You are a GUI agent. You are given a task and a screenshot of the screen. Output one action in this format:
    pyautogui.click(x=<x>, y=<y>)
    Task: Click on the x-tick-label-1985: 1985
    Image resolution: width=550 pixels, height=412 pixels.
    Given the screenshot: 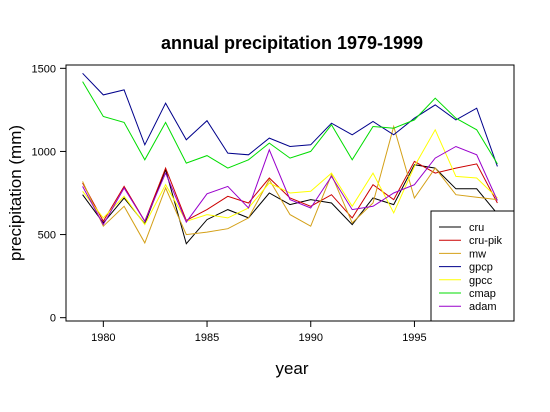 What is the action you would take?
    pyautogui.click(x=207, y=338)
    